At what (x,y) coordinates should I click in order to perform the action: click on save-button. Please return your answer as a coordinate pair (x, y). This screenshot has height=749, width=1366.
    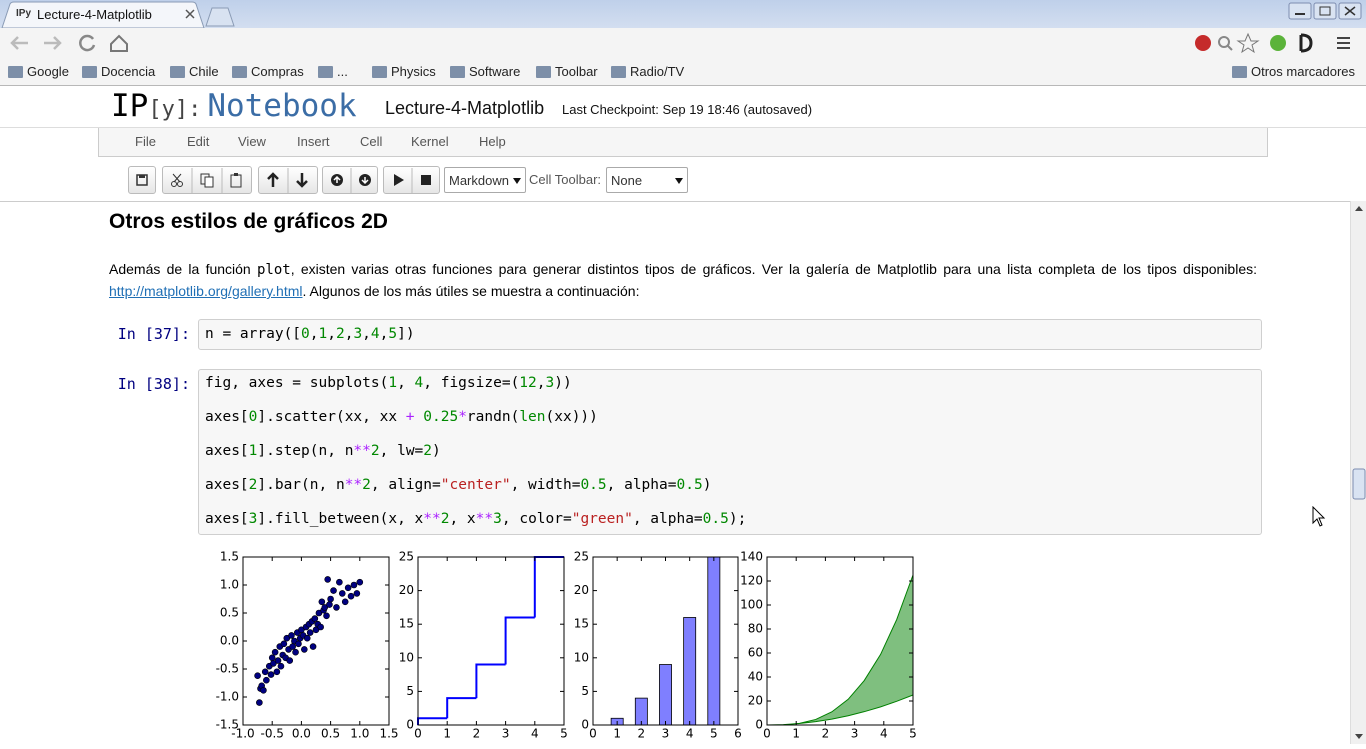
    Looking at the image, I should click on (142, 180).